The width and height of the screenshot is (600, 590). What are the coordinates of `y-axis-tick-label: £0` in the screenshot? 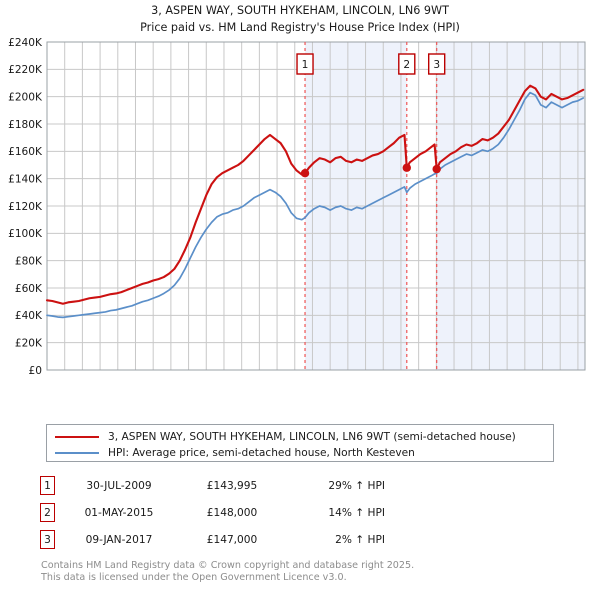 It's located at (36, 370).